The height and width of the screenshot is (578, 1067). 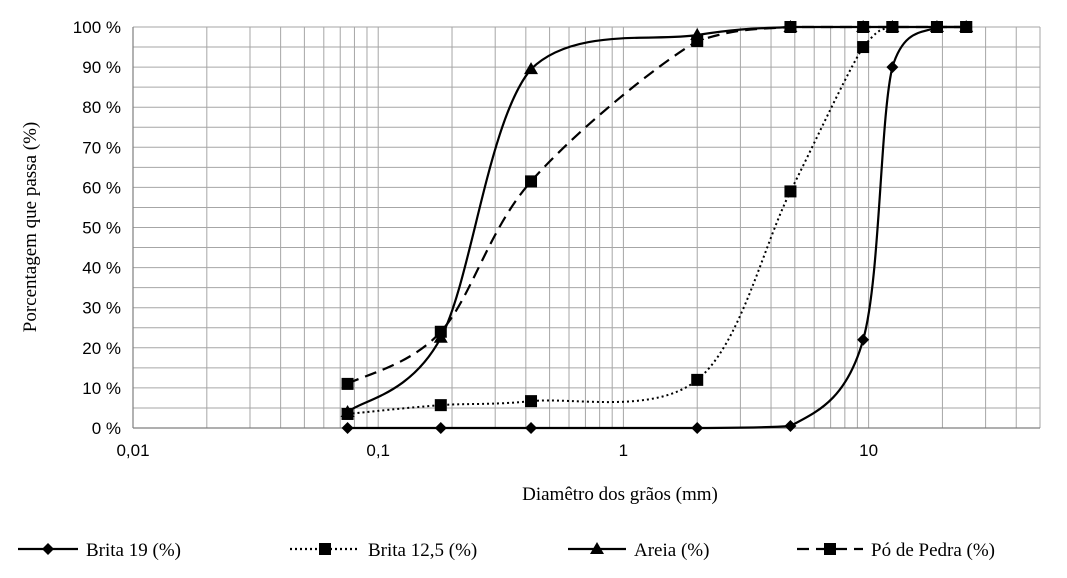 What do you see at coordinates (101, 187) in the screenshot?
I see `y-tick-label: 60 %` at bounding box center [101, 187].